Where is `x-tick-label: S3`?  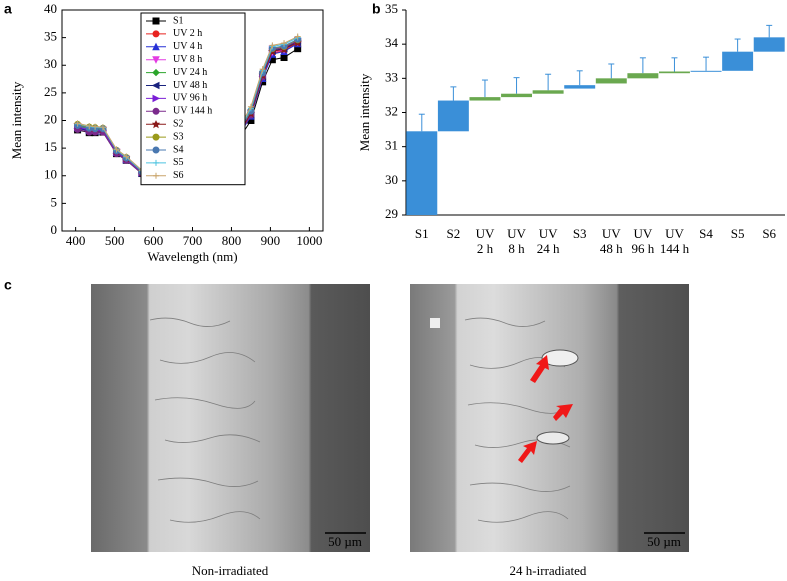
x-tick-label: S3 is located at coordinates (580, 233).